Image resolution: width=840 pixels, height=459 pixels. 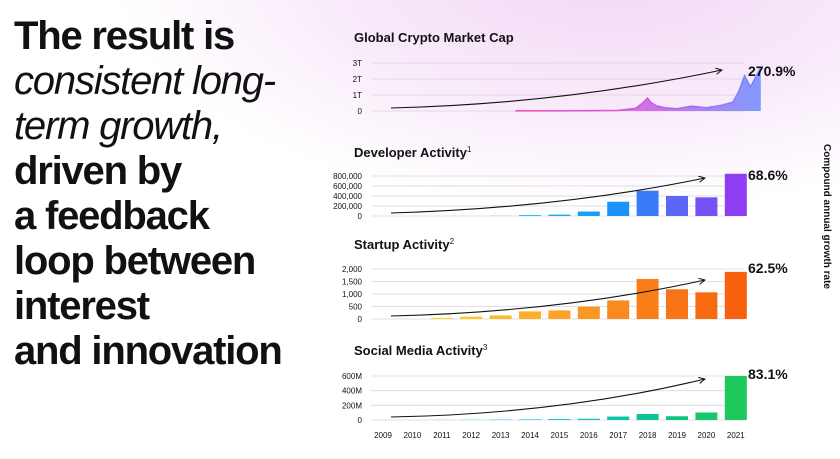 What do you see at coordinates (352, 269) in the screenshot?
I see `y-tick-label: 2,000` at bounding box center [352, 269].